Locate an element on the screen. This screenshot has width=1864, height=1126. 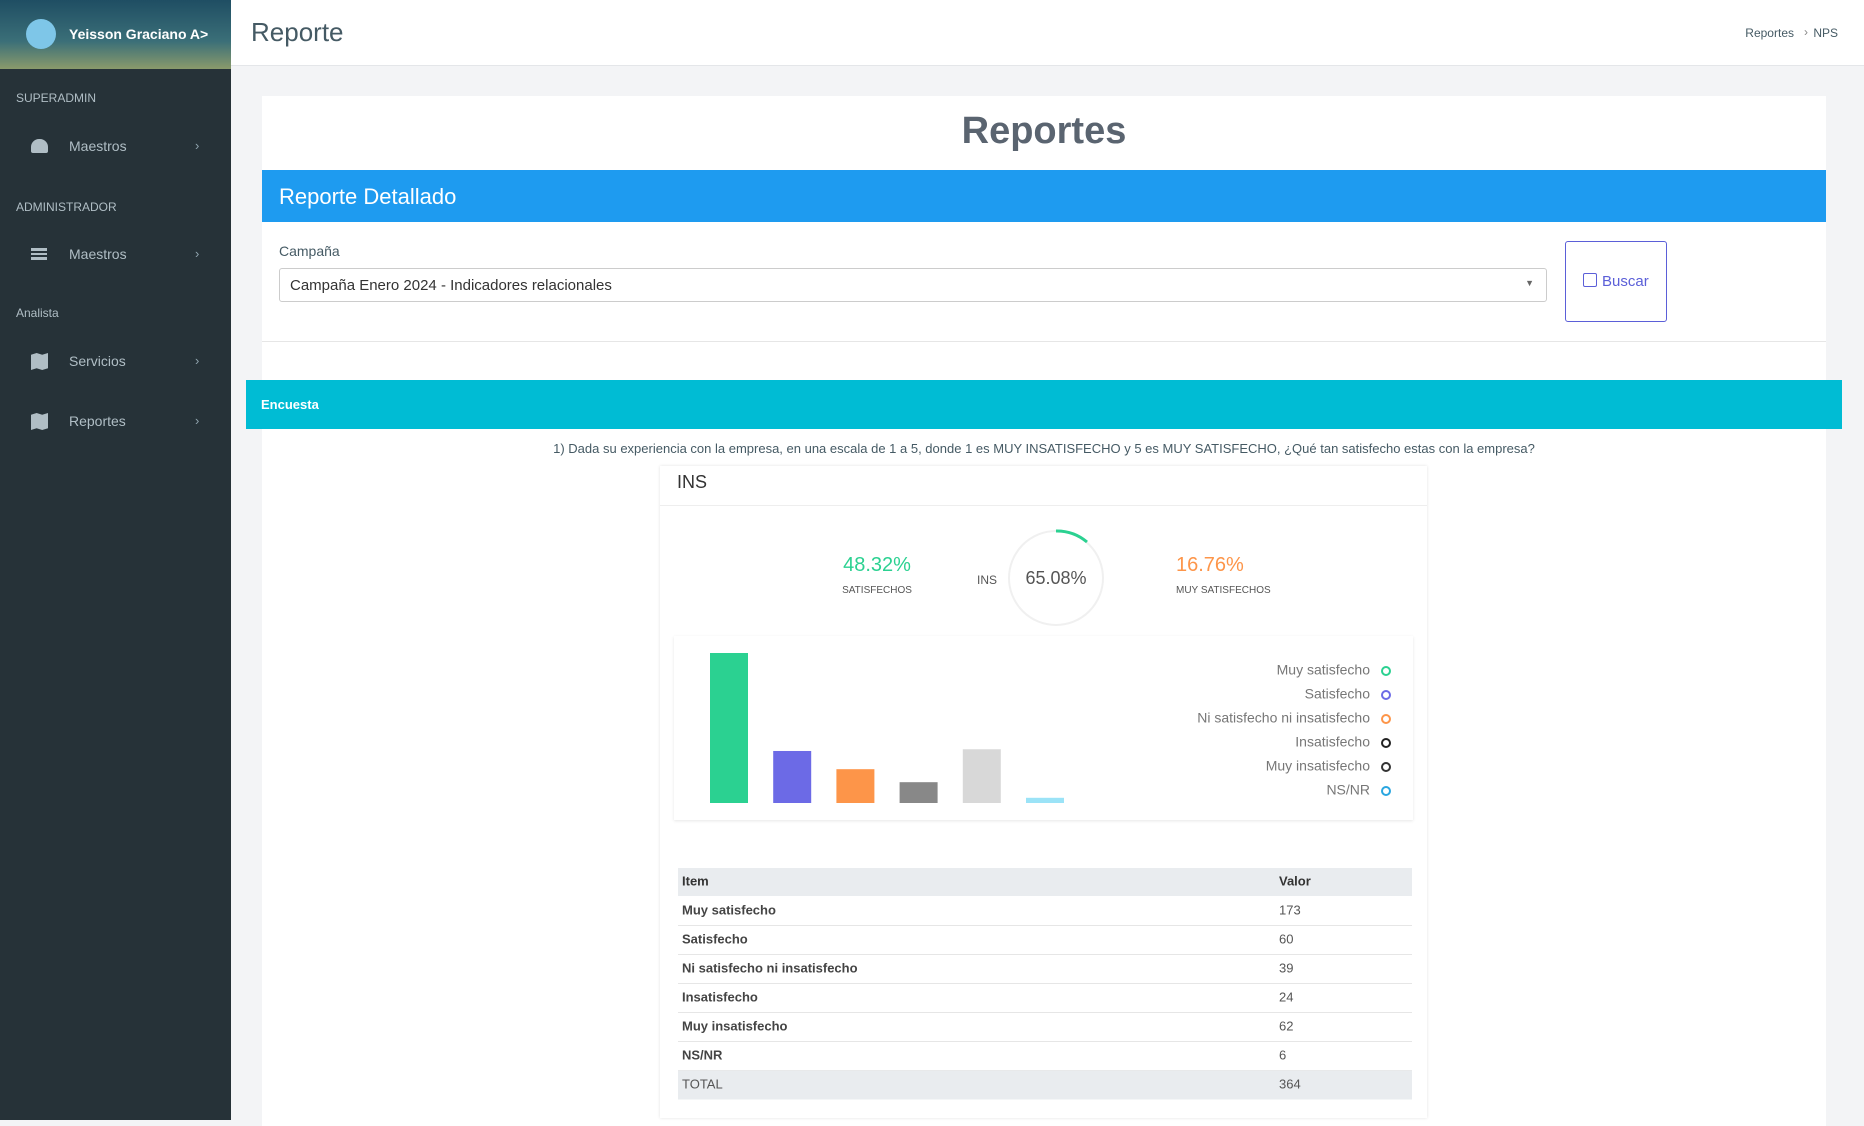
item-cell: Insatisfecho is located at coordinates (720, 996).